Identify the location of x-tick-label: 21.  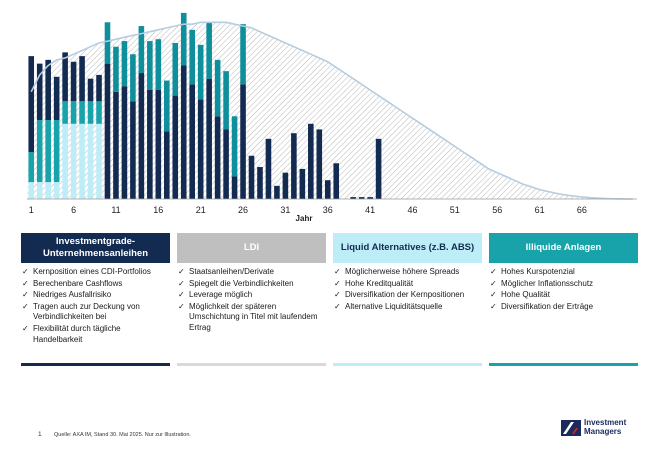
(201, 210).